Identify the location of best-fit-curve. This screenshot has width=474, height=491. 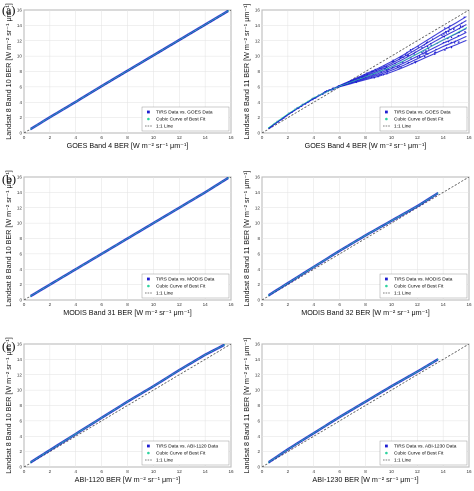
(353, 244).